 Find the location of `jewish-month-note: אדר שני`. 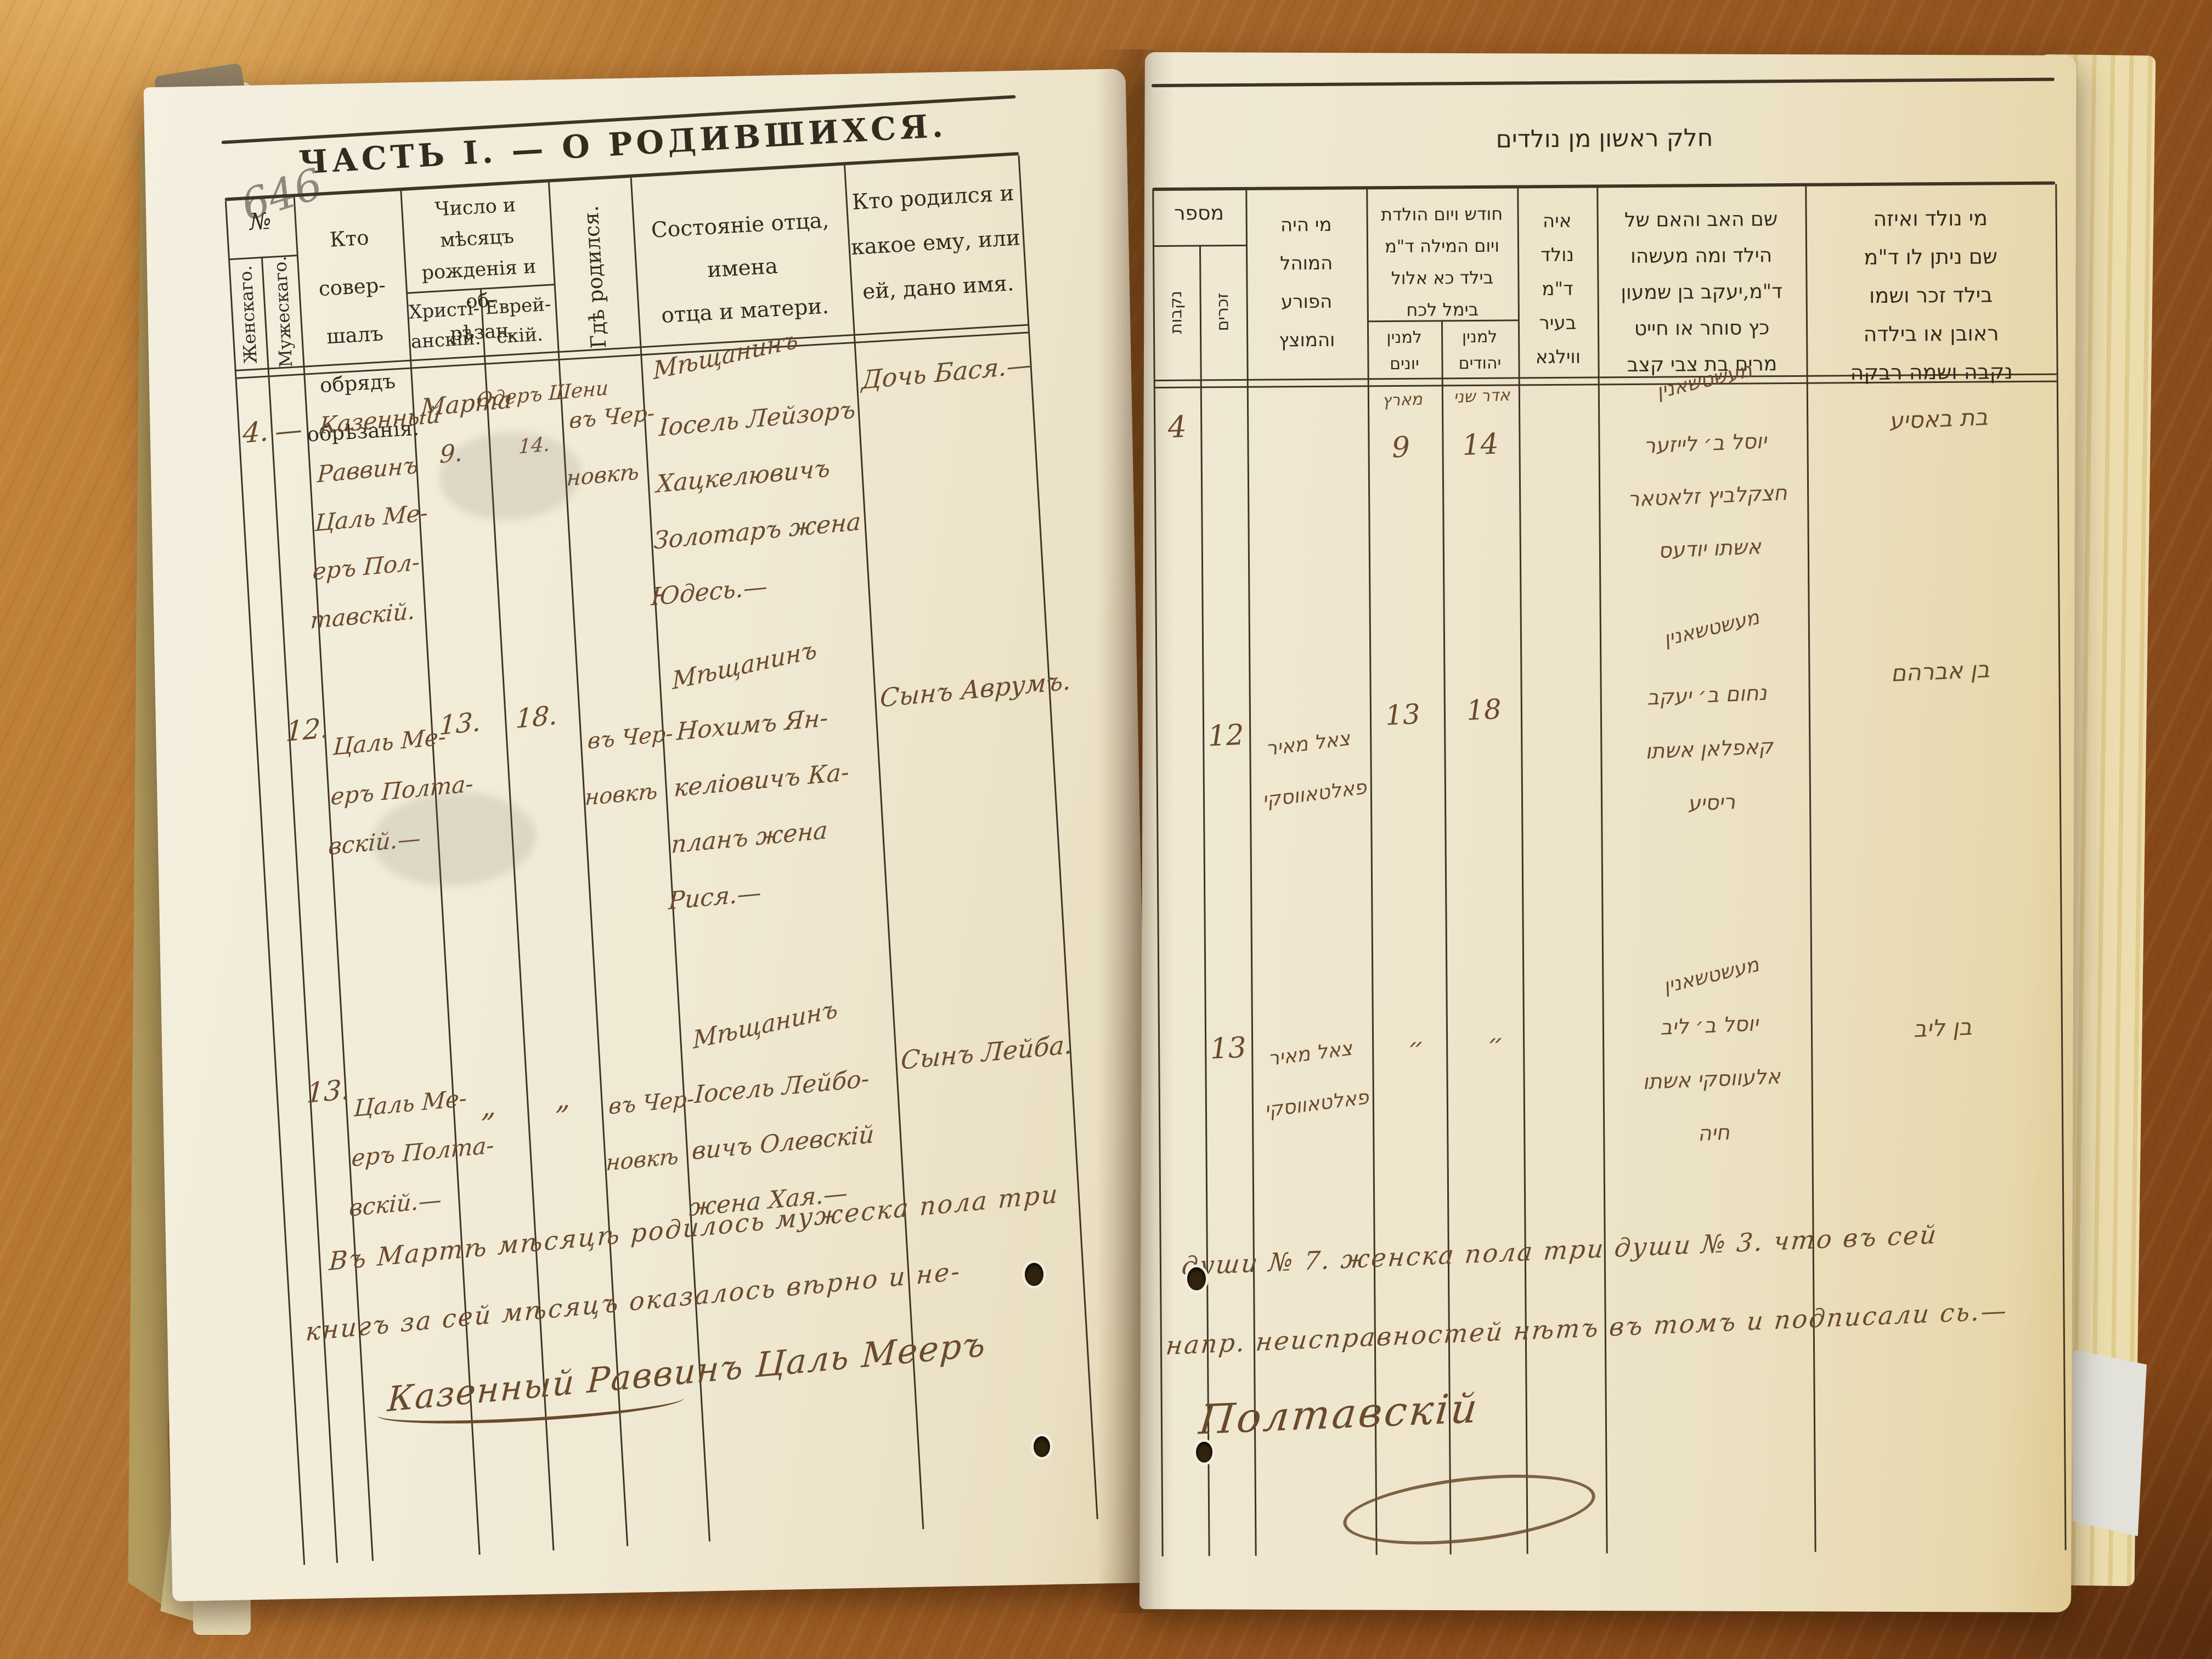

jewish-month-note: אדר שני is located at coordinates (1482, 397).